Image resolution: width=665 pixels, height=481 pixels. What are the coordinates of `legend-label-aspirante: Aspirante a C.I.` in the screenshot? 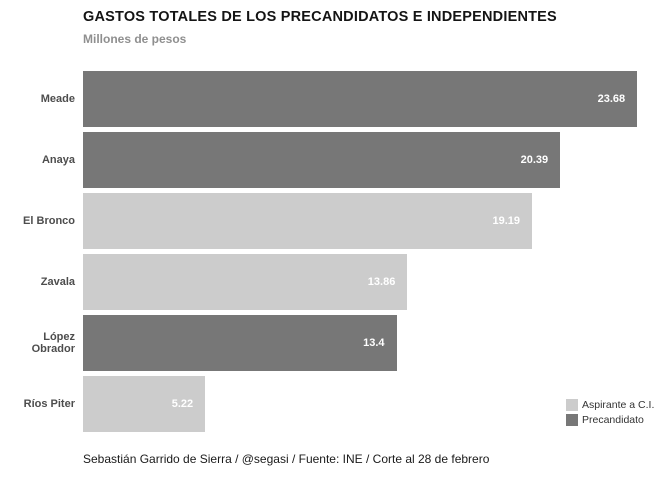 It's located at (618, 405).